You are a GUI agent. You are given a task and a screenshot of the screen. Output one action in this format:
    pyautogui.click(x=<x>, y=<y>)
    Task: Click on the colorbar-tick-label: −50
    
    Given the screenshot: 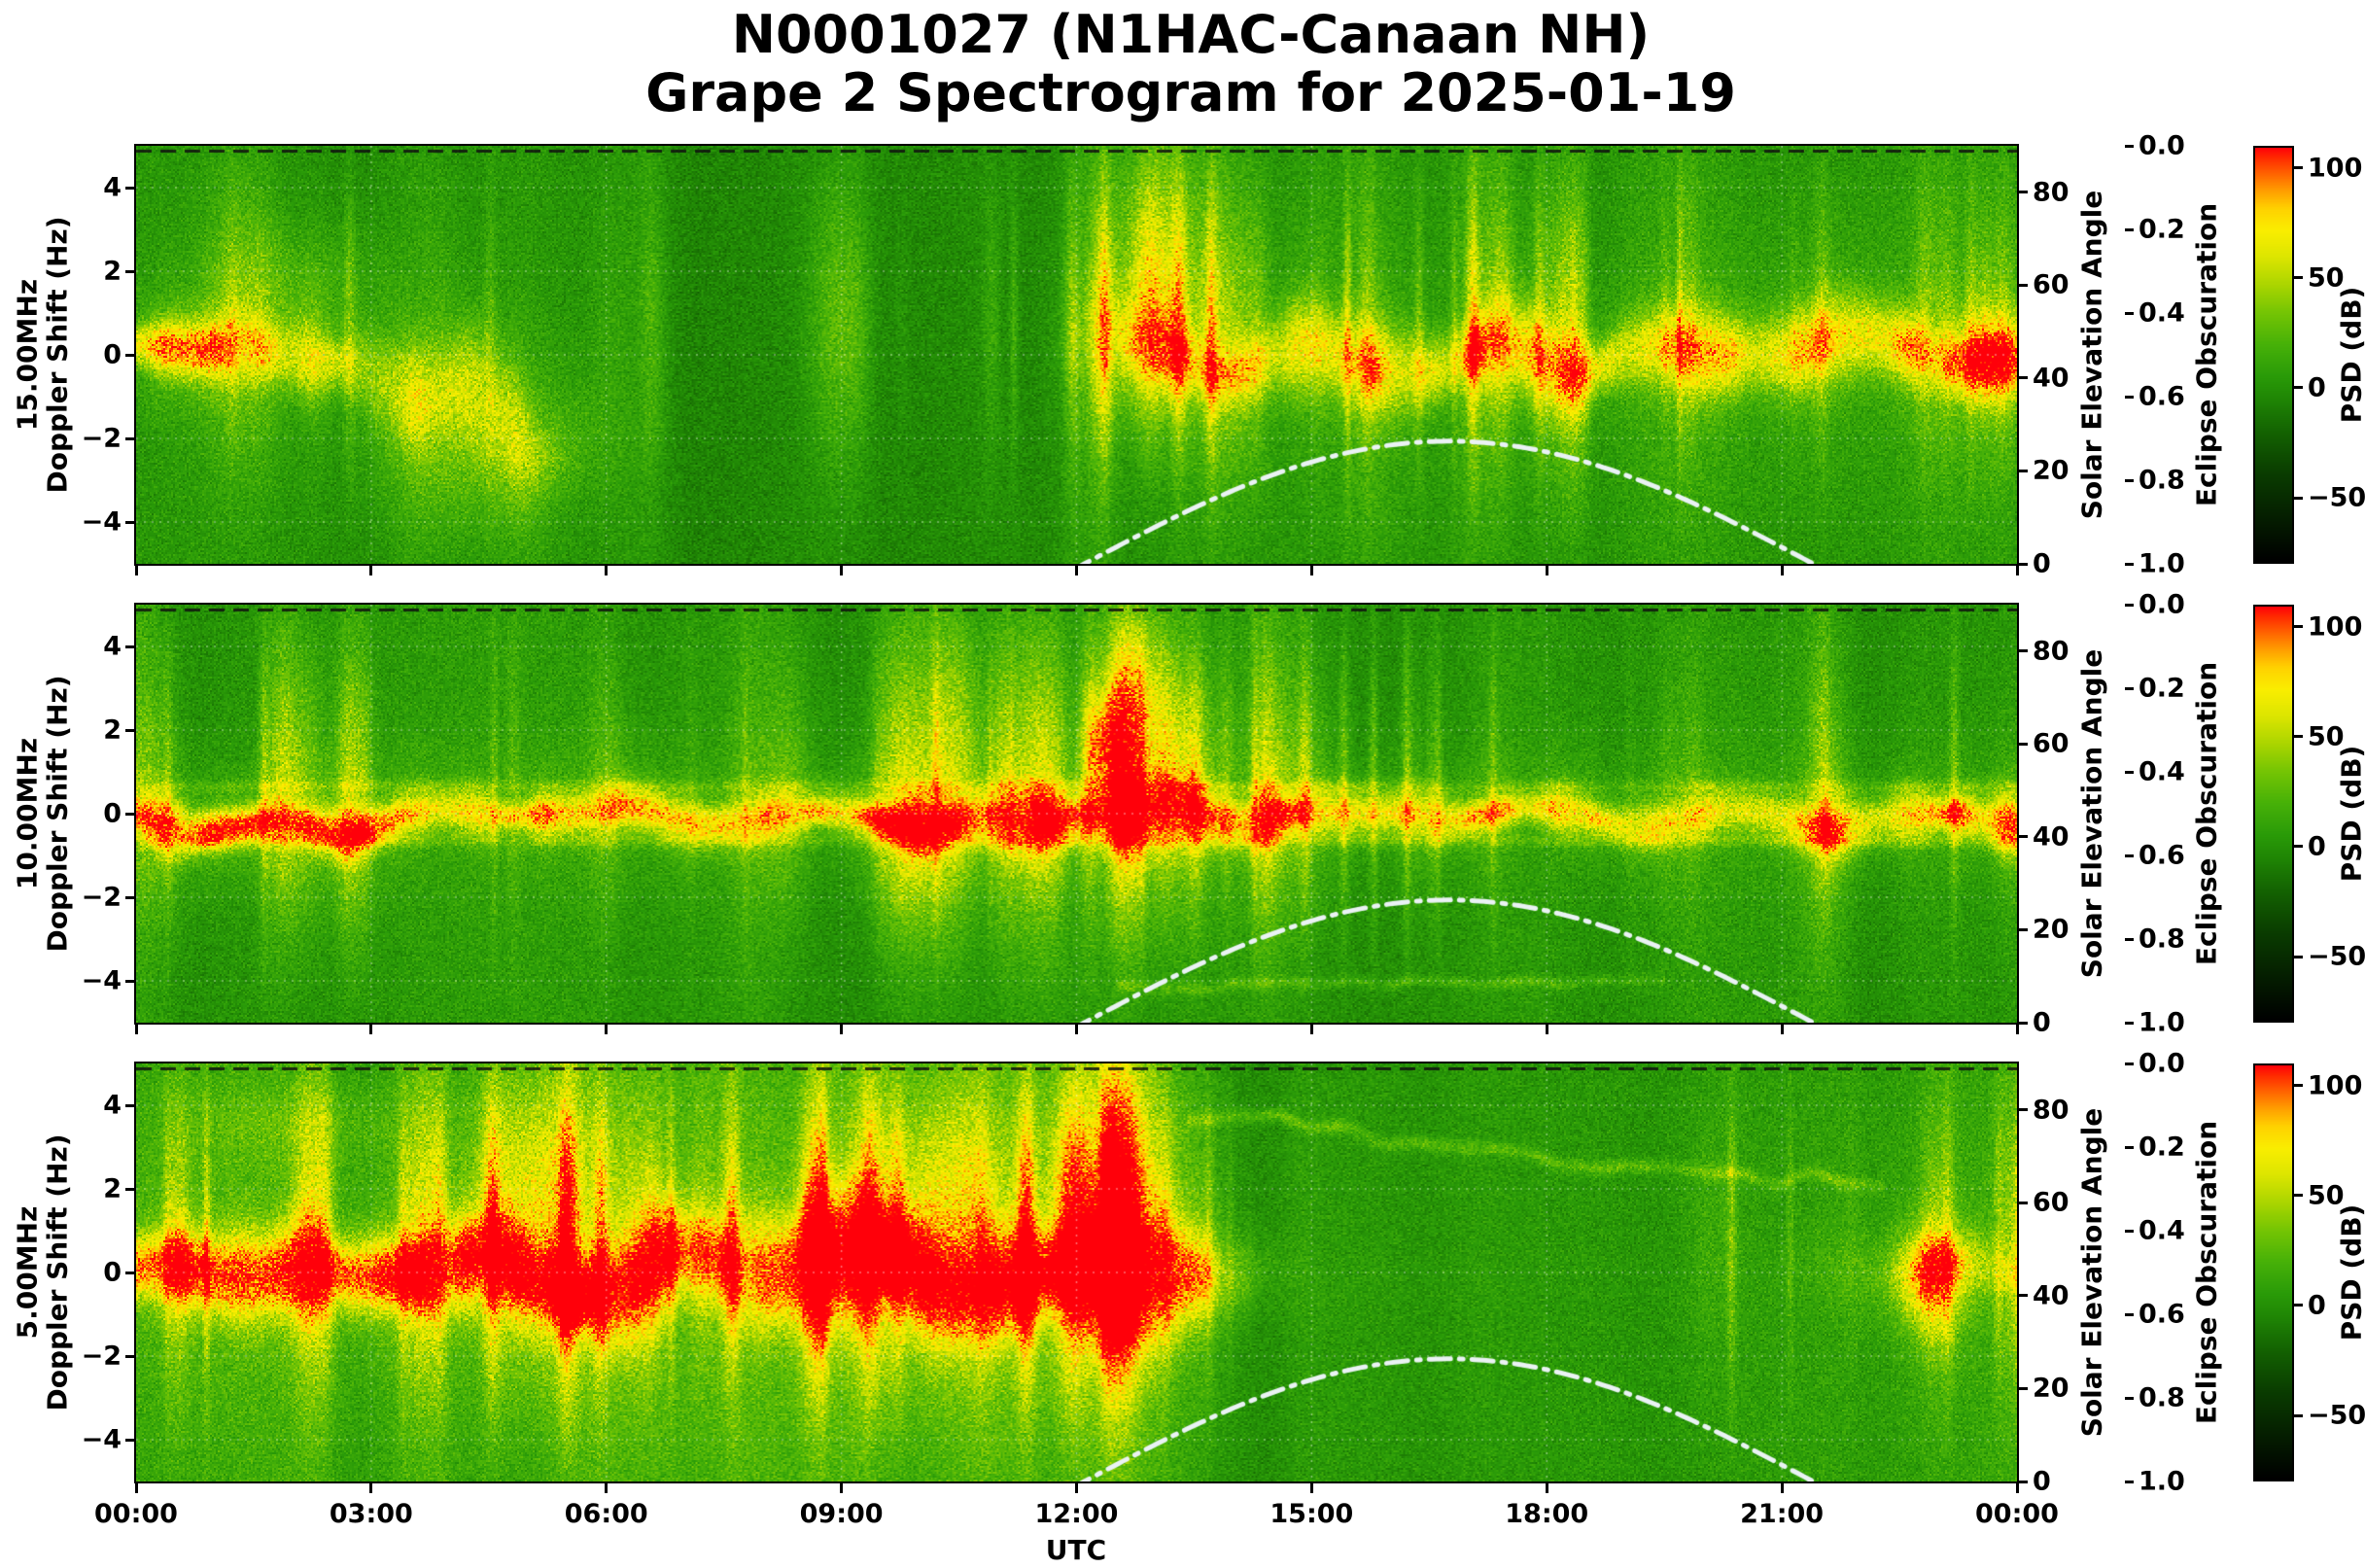 What is the action you would take?
    pyautogui.click(x=2336, y=956)
    